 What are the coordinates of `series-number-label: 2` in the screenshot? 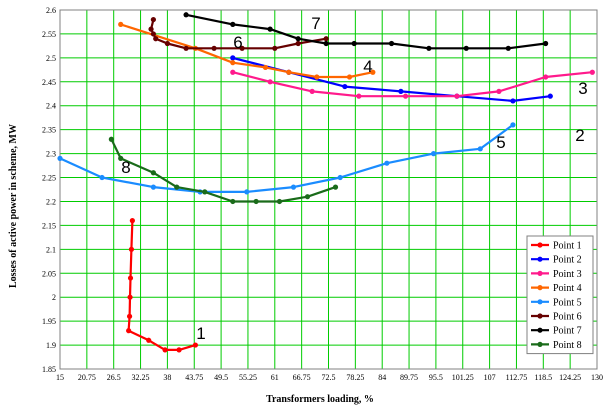 It's located at (579, 135).